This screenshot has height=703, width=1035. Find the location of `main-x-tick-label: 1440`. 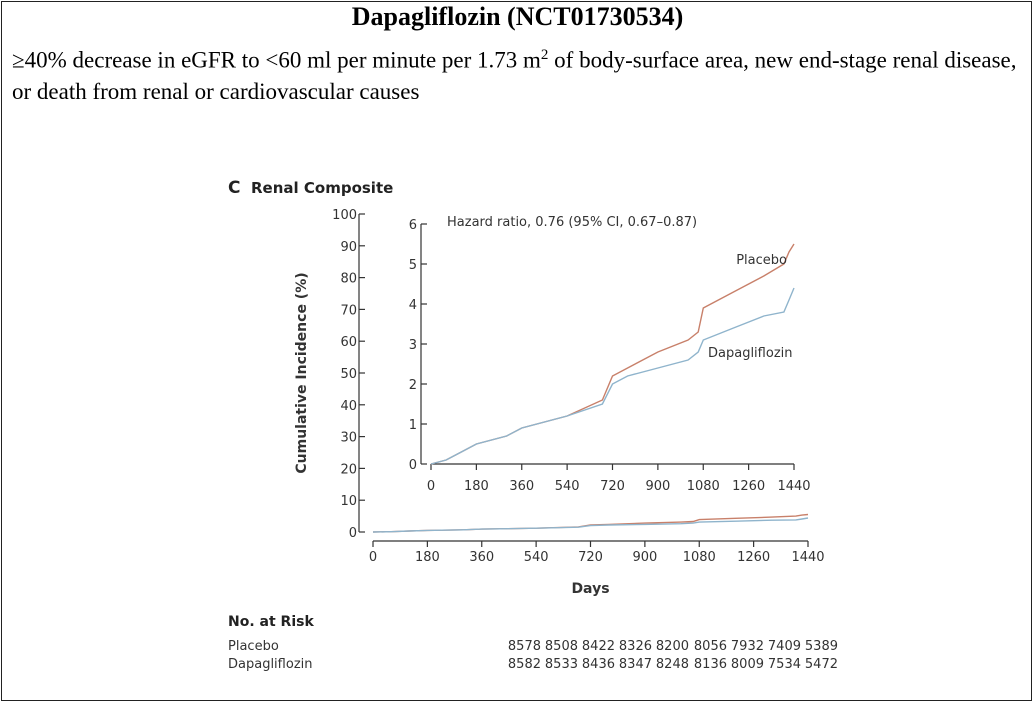

main-x-tick-label: 1440 is located at coordinates (807, 557).